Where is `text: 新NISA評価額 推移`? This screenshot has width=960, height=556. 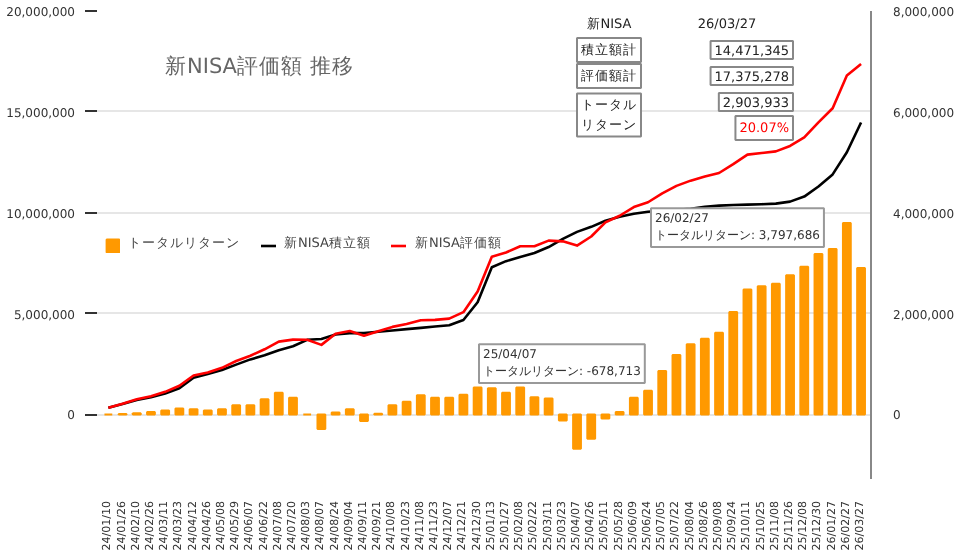
text: 新NISA評価額 推移 is located at coordinates (259, 66).